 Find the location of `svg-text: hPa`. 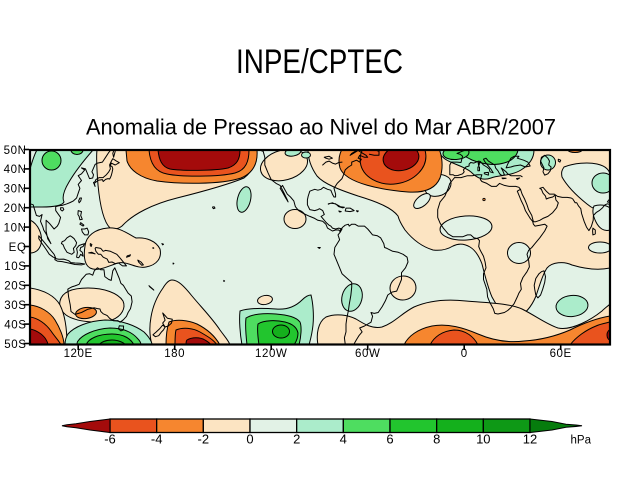

svg-text: hPa is located at coordinates (581, 441).